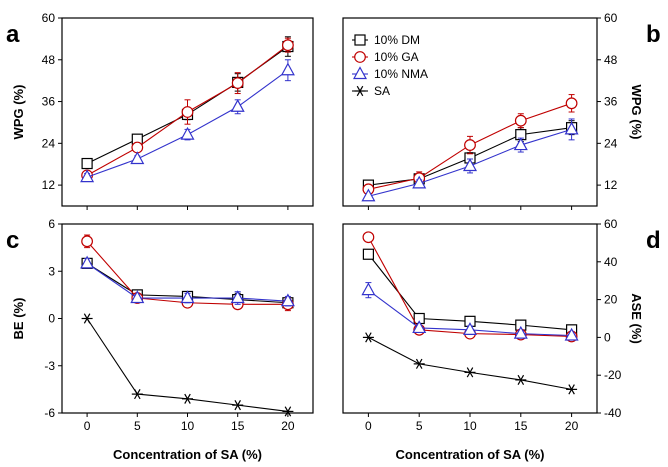  What do you see at coordinates (49, 143) in the screenshot?
I see `y-tick-label: 24` at bounding box center [49, 143].